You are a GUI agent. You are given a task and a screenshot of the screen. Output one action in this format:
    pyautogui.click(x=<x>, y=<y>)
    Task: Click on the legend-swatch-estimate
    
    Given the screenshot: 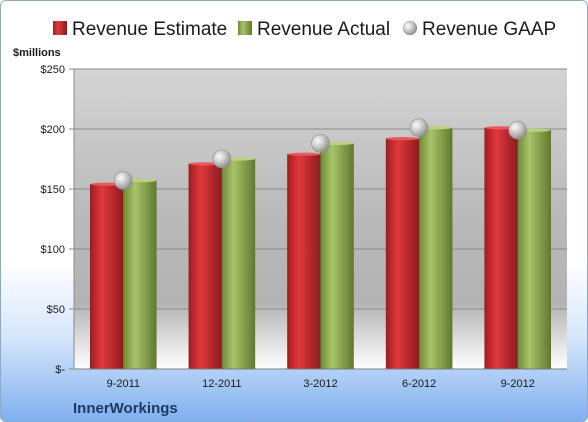 What is the action you would take?
    pyautogui.click(x=60, y=28)
    